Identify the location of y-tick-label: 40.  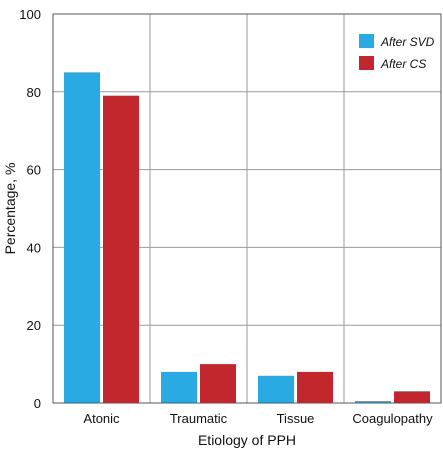
(34, 247).